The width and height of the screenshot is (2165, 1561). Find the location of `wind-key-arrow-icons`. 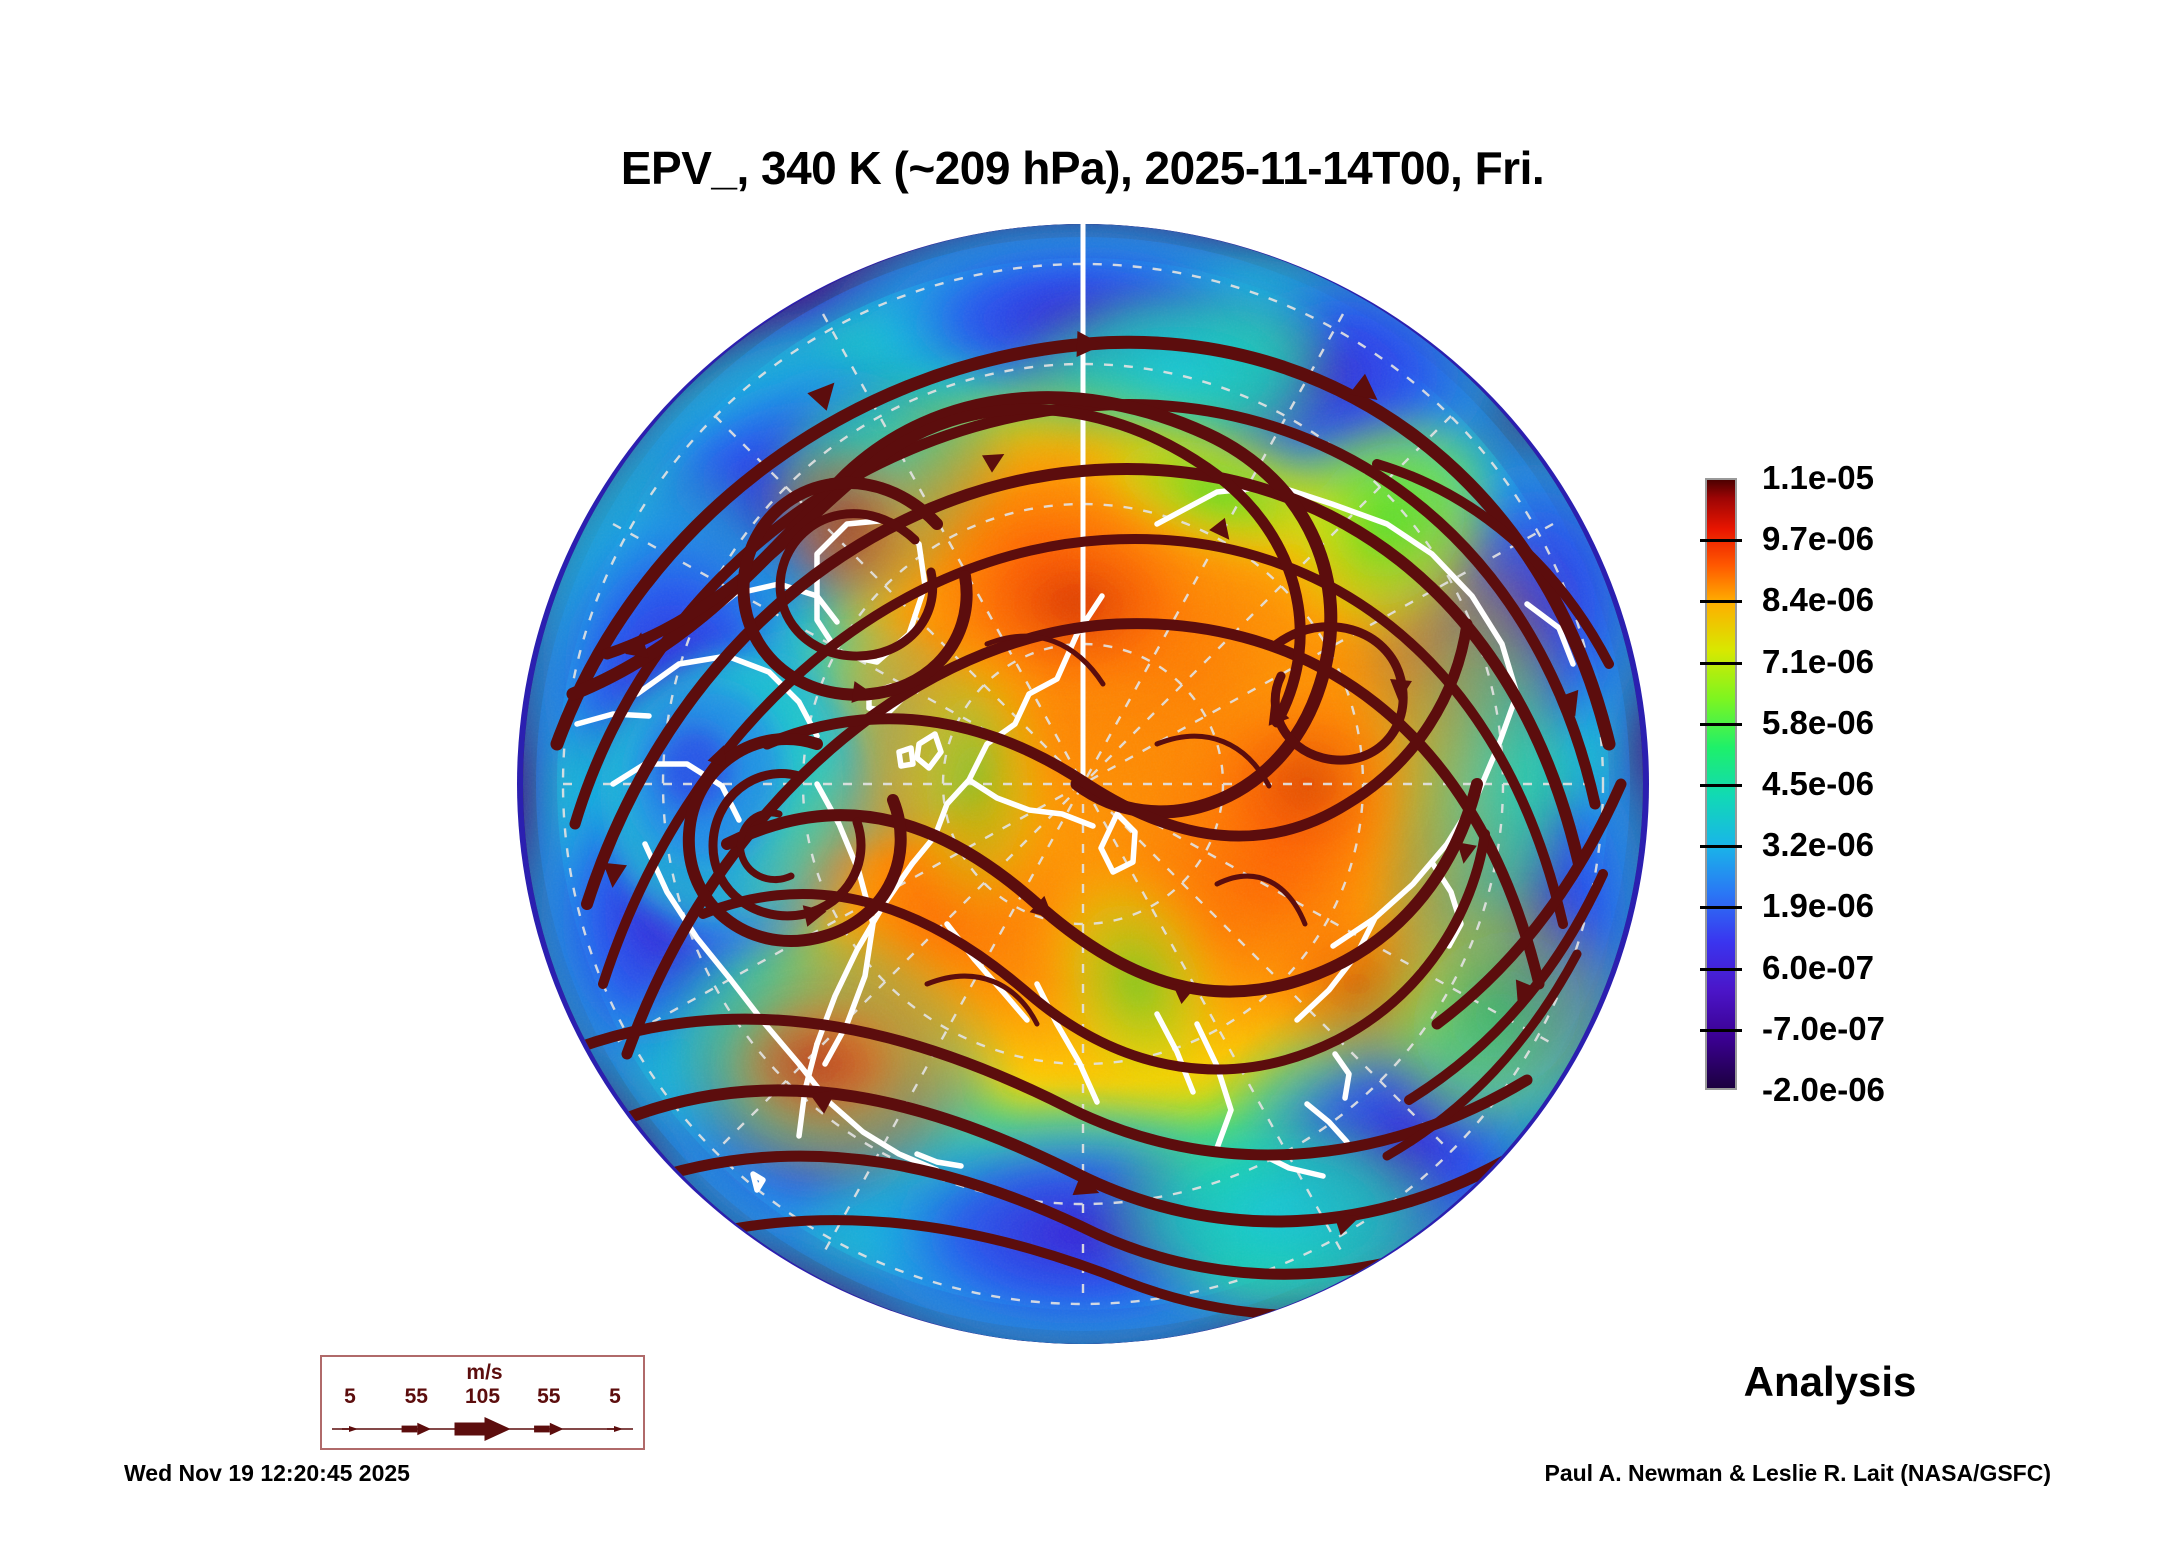

wind-key-arrow-icons is located at coordinates (484, 1429).